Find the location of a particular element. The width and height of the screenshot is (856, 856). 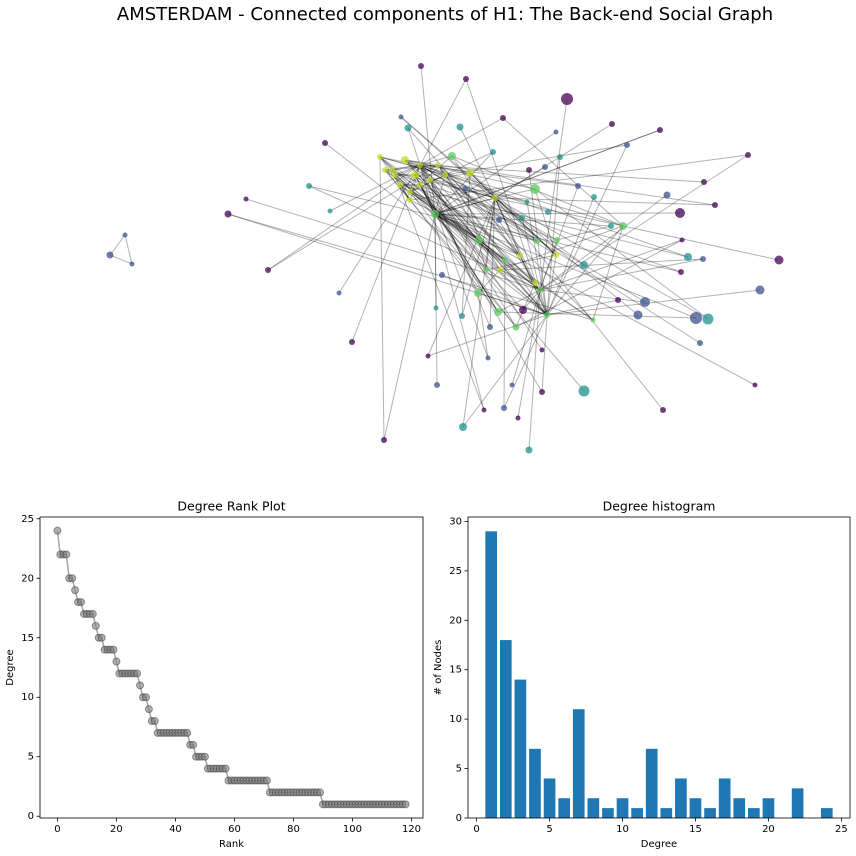

x-tick-label: 10 is located at coordinates (622, 829).